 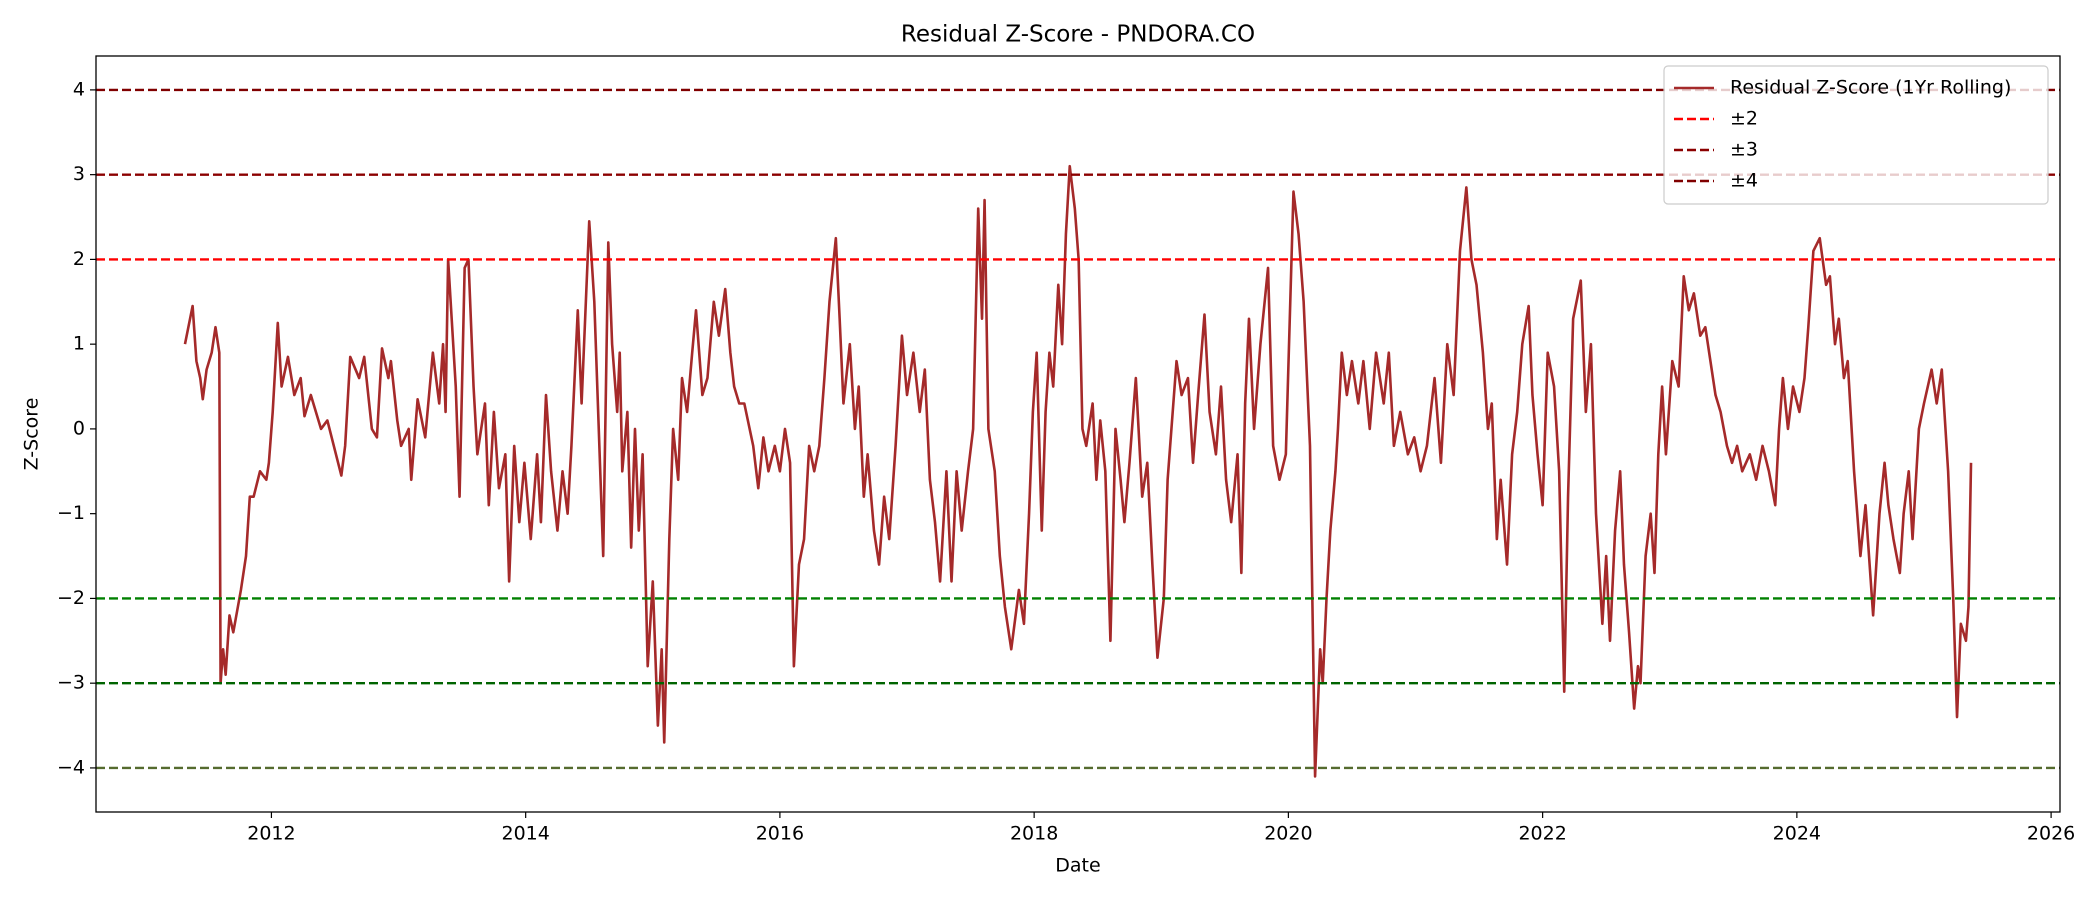 I want to click on x-axis-label: Date, so click(x=1077, y=866).